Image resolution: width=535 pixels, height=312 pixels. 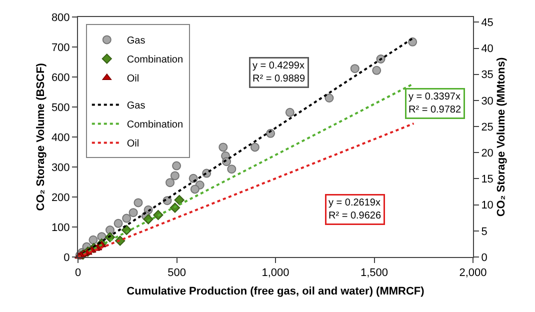 I want to click on y2-tick-label: 40, so click(x=487, y=49).